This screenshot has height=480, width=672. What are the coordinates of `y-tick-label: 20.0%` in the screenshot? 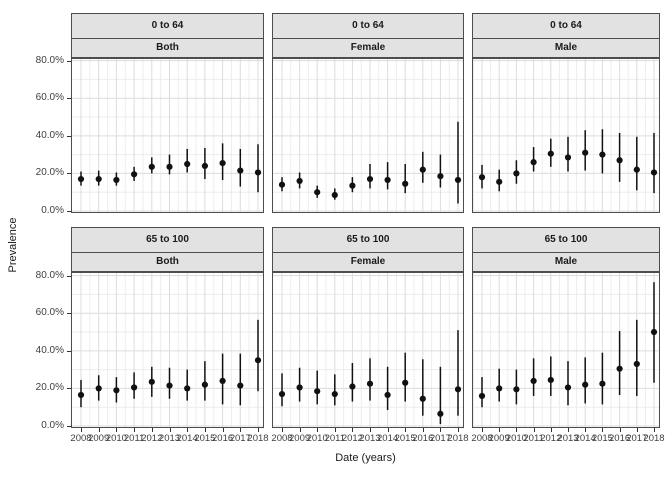 It's located at (49, 173).